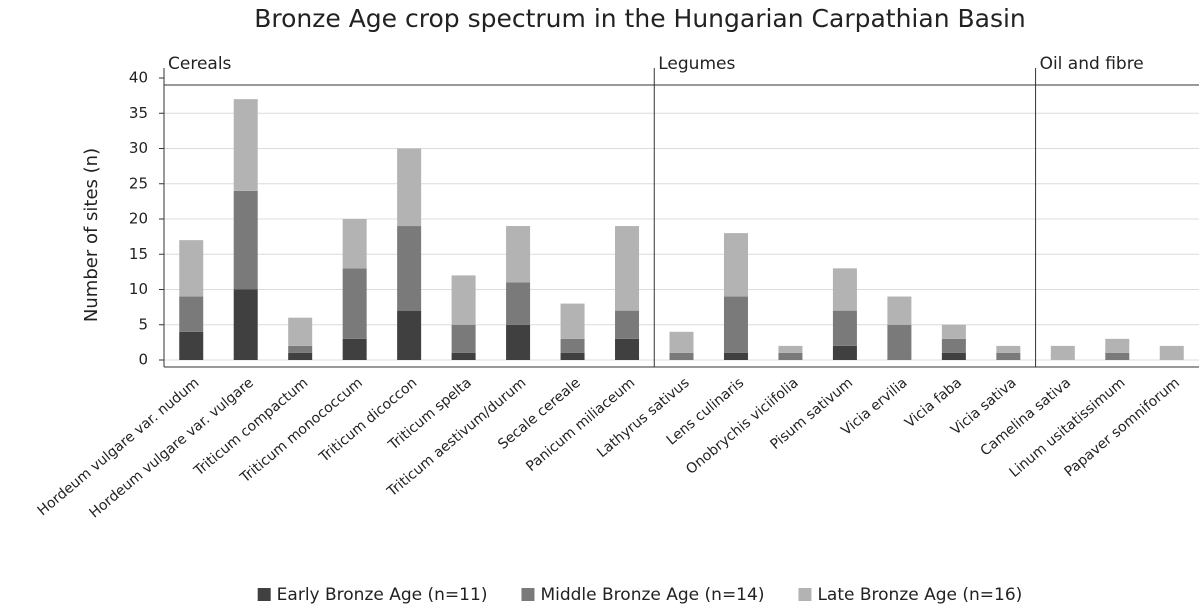  What do you see at coordinates (138, 183) in the screenshot?
I see `y-tick-label: 25` at bounding box center [138, 183].